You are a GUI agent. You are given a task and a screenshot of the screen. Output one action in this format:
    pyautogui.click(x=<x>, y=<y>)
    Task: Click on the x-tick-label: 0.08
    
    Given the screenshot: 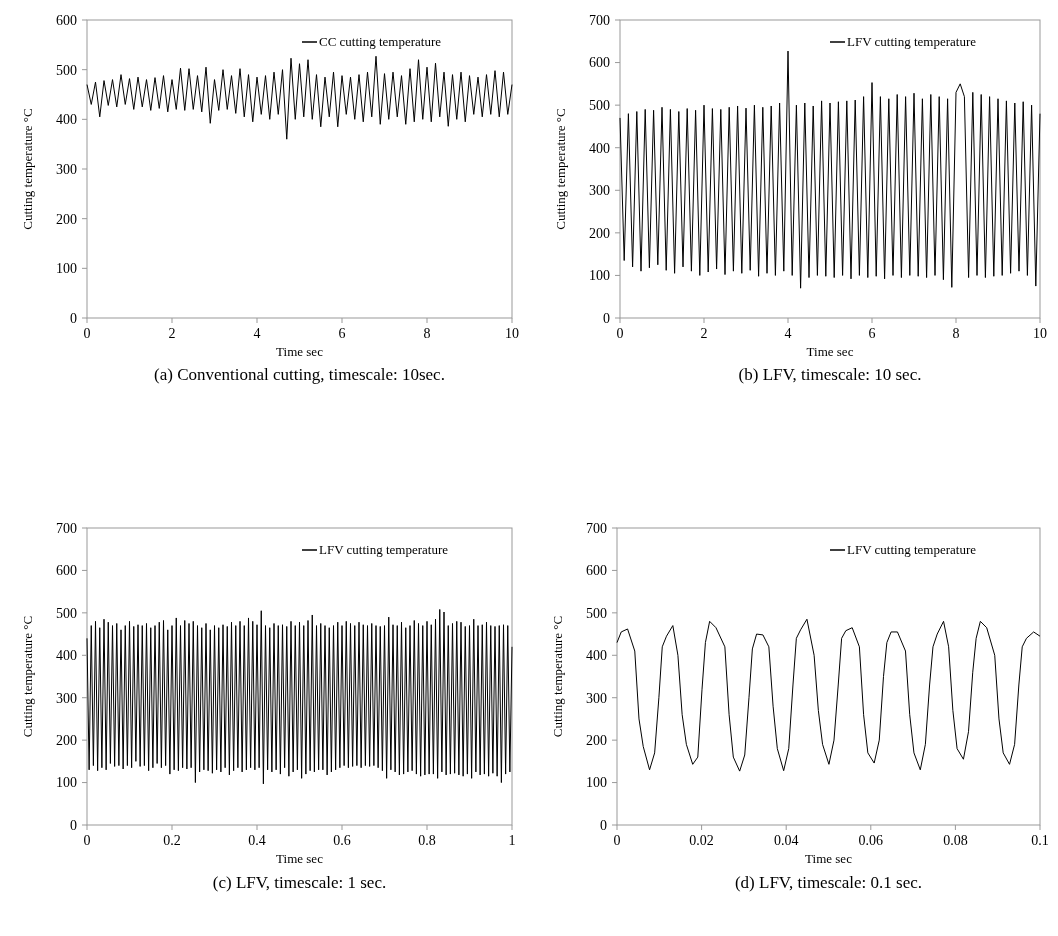 What is the action you would take?
    pyautogui.click(x=955, y=840)
    